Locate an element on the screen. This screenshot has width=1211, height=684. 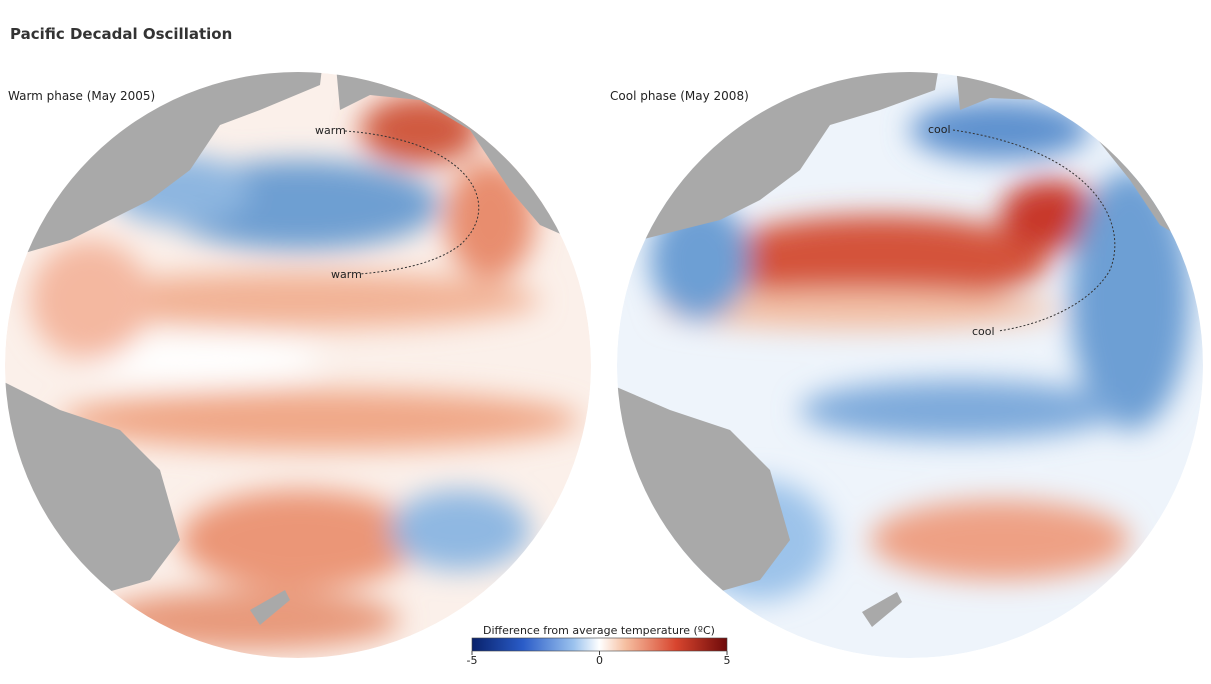
map-title: Warm phase (May 2005) is located at coordinates (81, 96).